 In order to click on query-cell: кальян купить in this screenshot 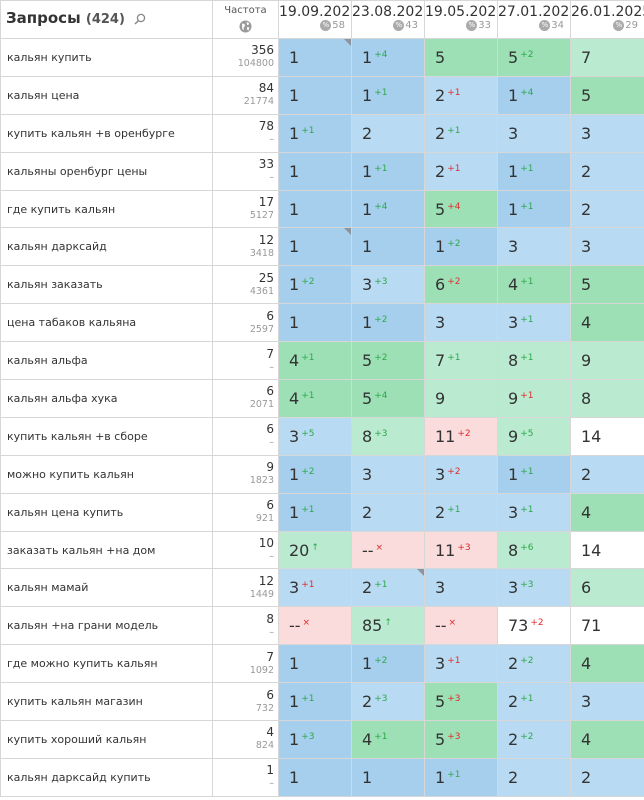, I will do `click(106, 57)`.